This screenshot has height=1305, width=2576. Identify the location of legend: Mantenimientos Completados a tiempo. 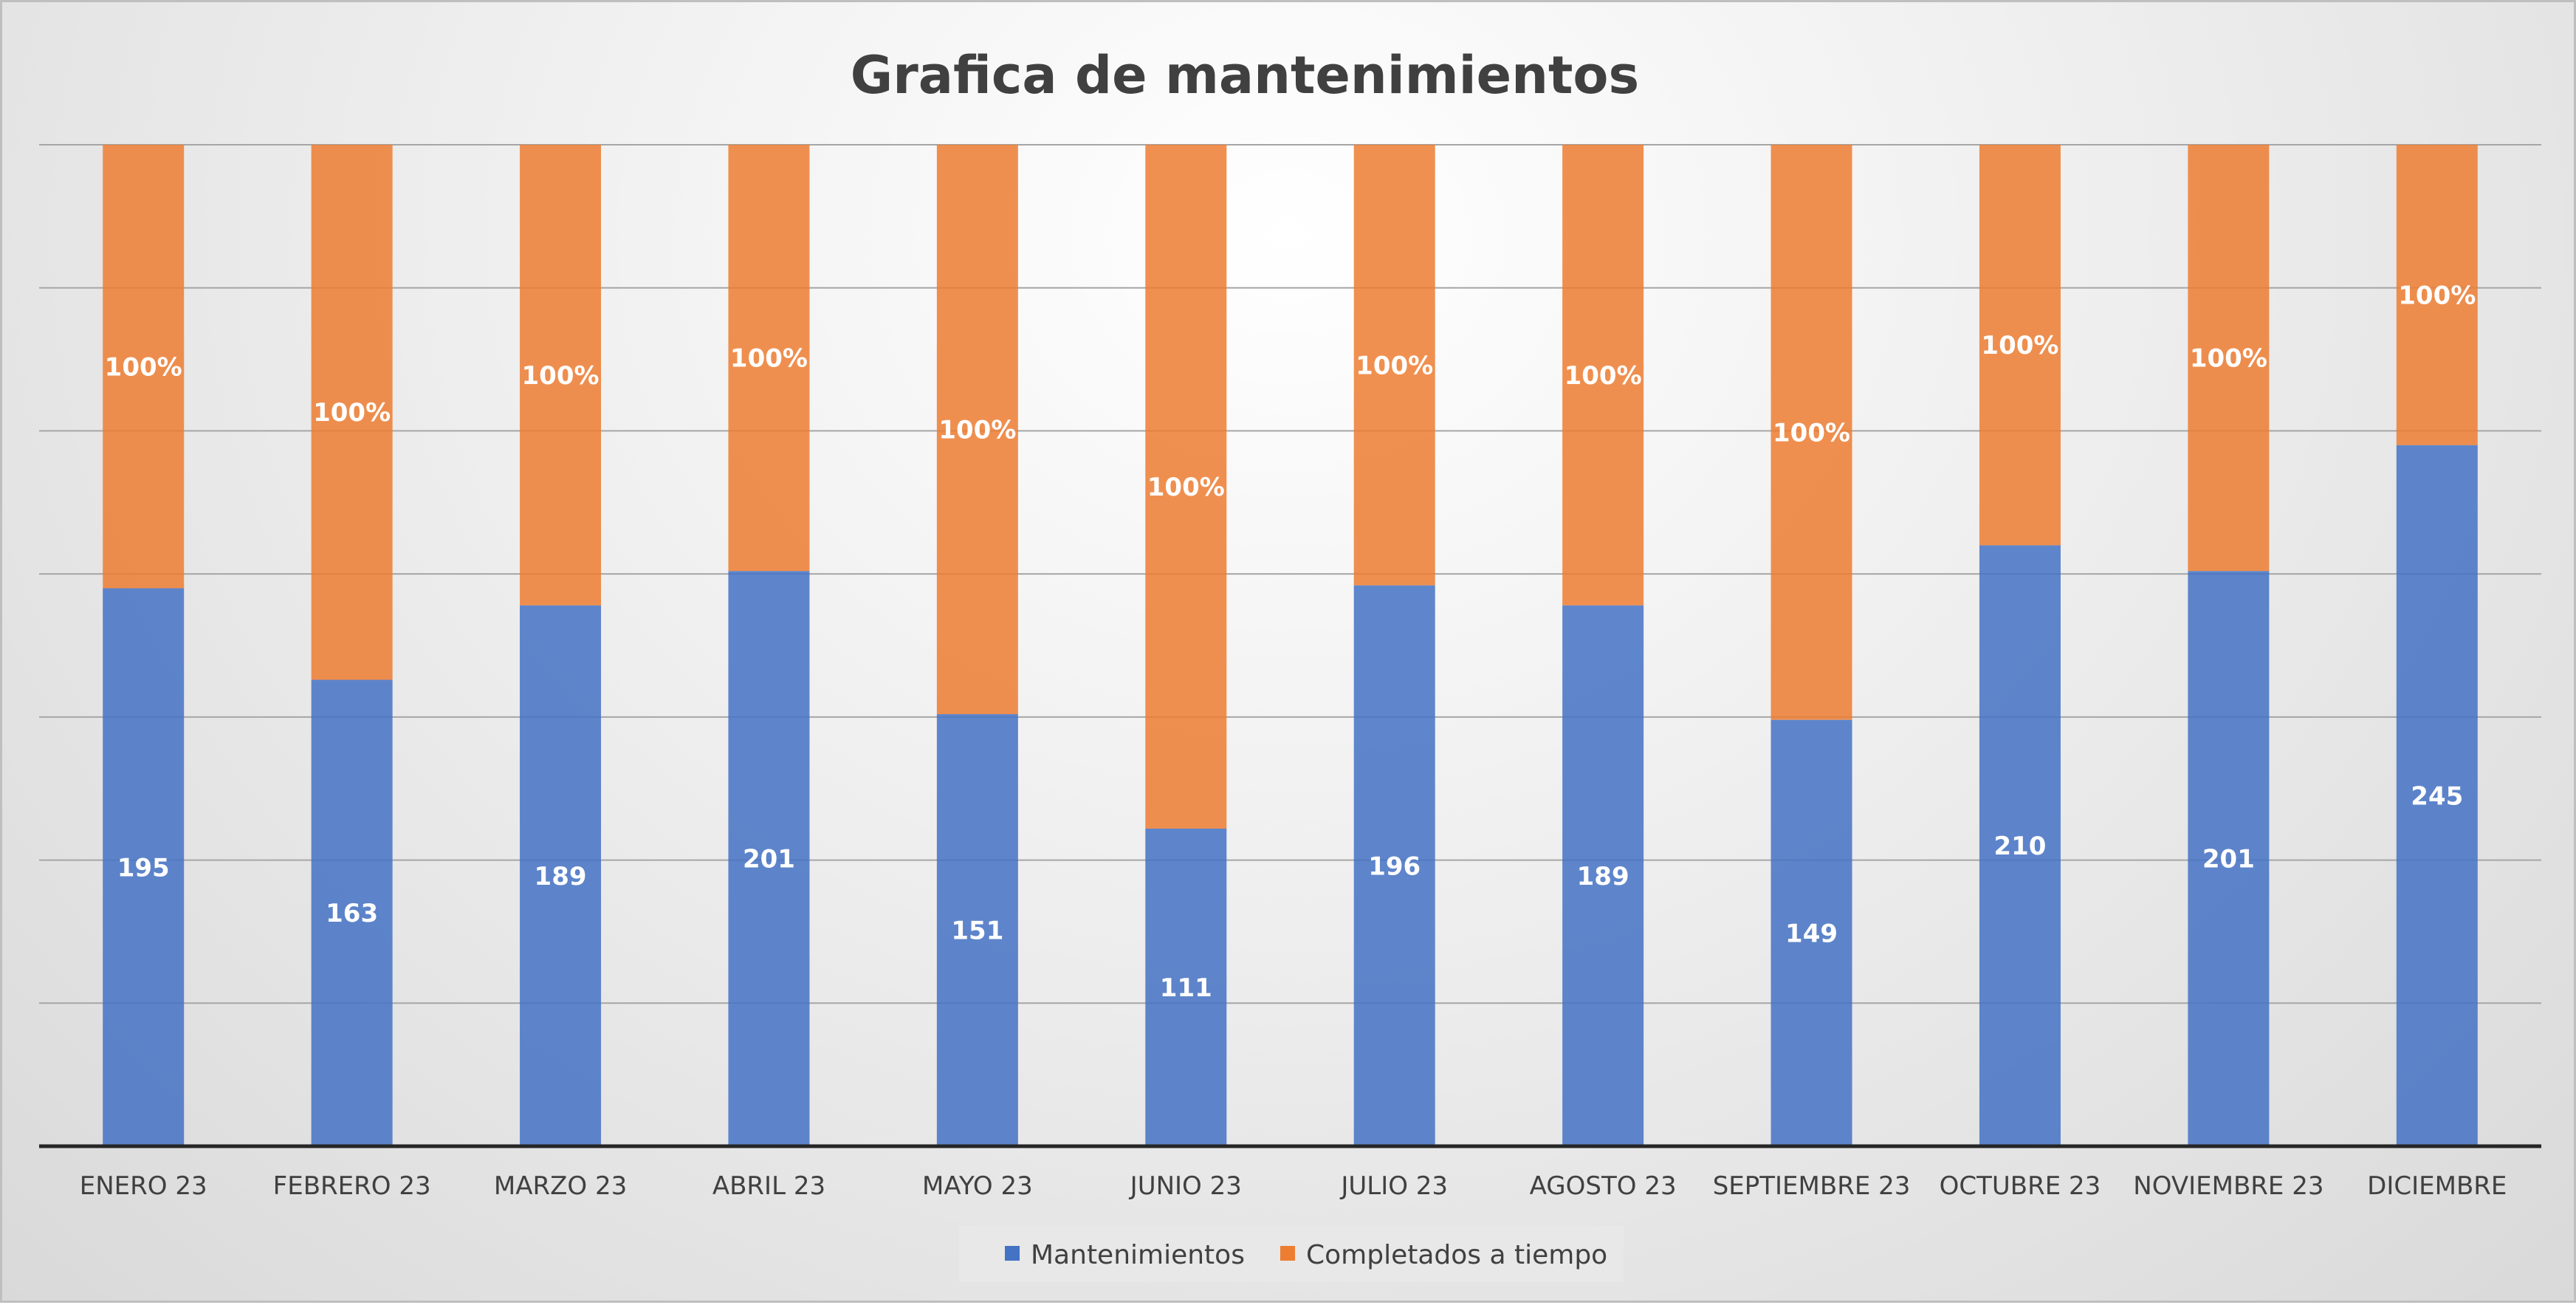
(1291, 1254).